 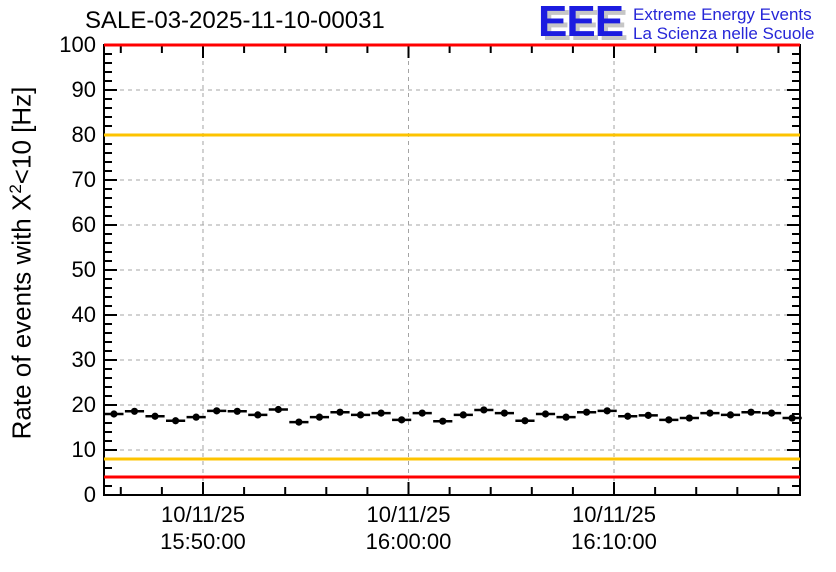 I want to click on y-tick-label: 100, so click(x=77, y=44).